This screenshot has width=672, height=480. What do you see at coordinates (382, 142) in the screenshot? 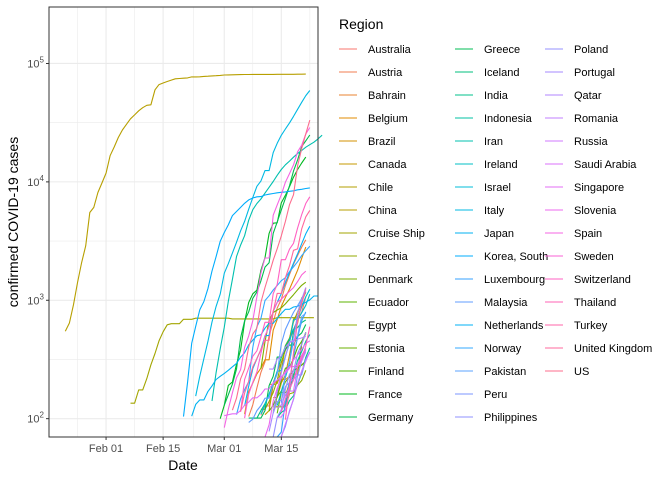
I see `legend-label: Brazil` at bounding box center [382, 142].